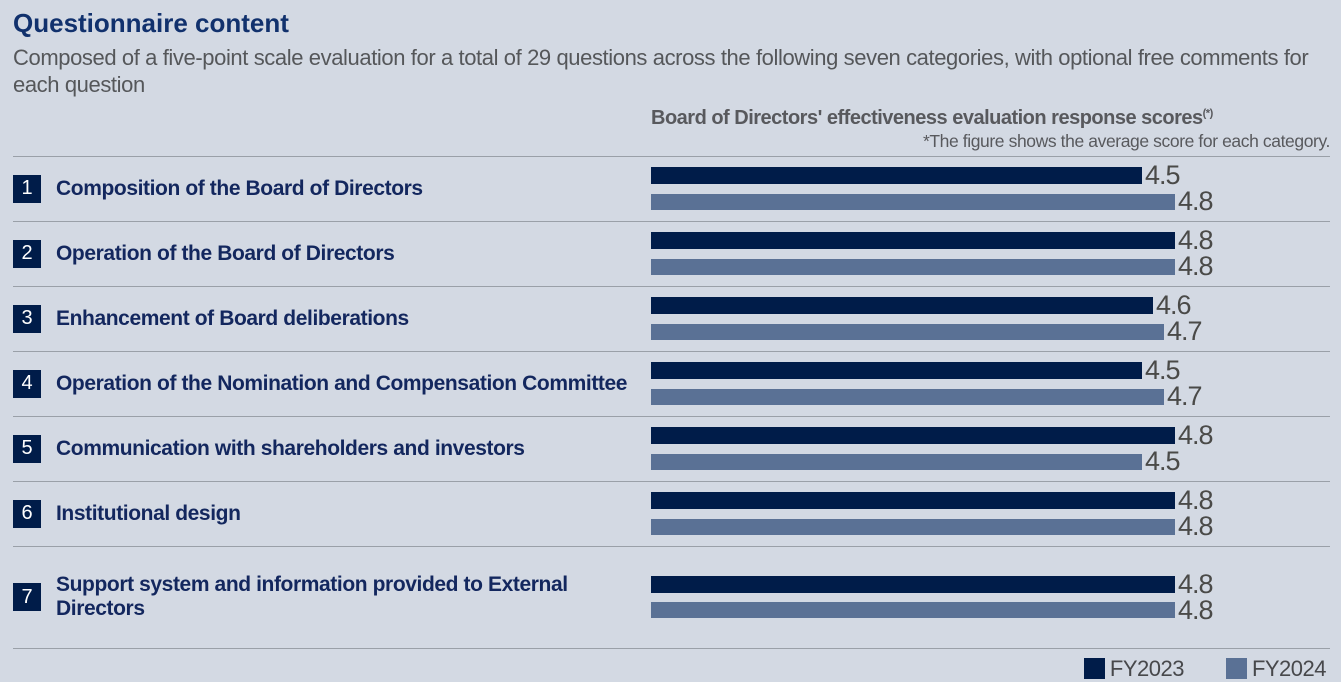  What do you see at coordinates (27, 253) in the screenshot?
I see `category-number-badge: 2` at bounding box center [27, 253].